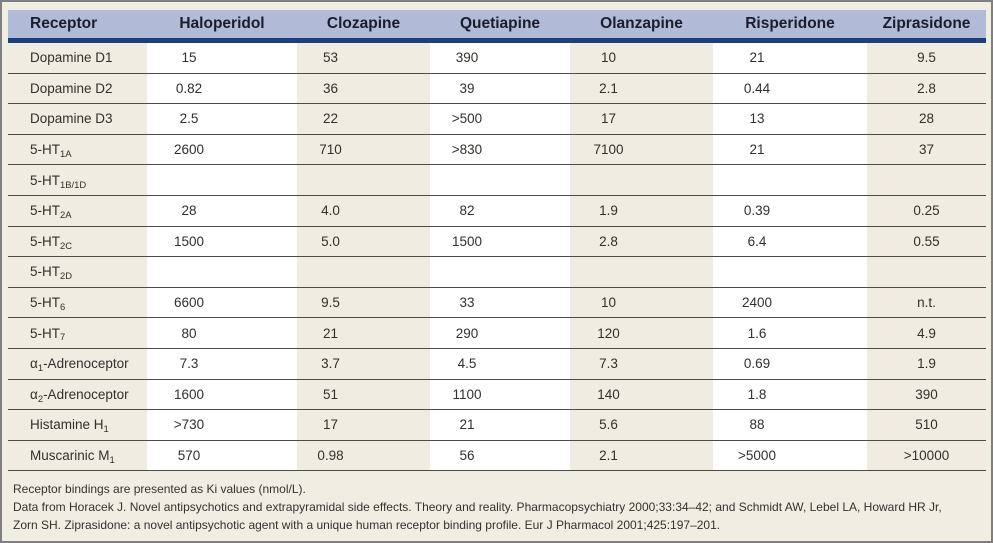 Image resolution: width=993 pixels, height=543 pixels. Describe the element at coordinates (77, 89) in the screenshot. I see `receptor-cell: Dopamine D2` at that location.